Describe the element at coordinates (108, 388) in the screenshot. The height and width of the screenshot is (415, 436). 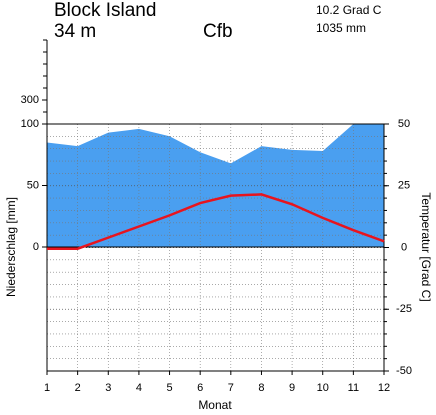
I see `x-tick-label: 3` at that location.